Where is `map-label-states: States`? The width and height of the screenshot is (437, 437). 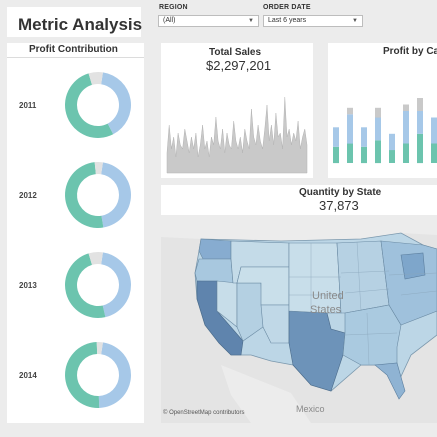
map-label-states: States is located at coordinates (326, 310).